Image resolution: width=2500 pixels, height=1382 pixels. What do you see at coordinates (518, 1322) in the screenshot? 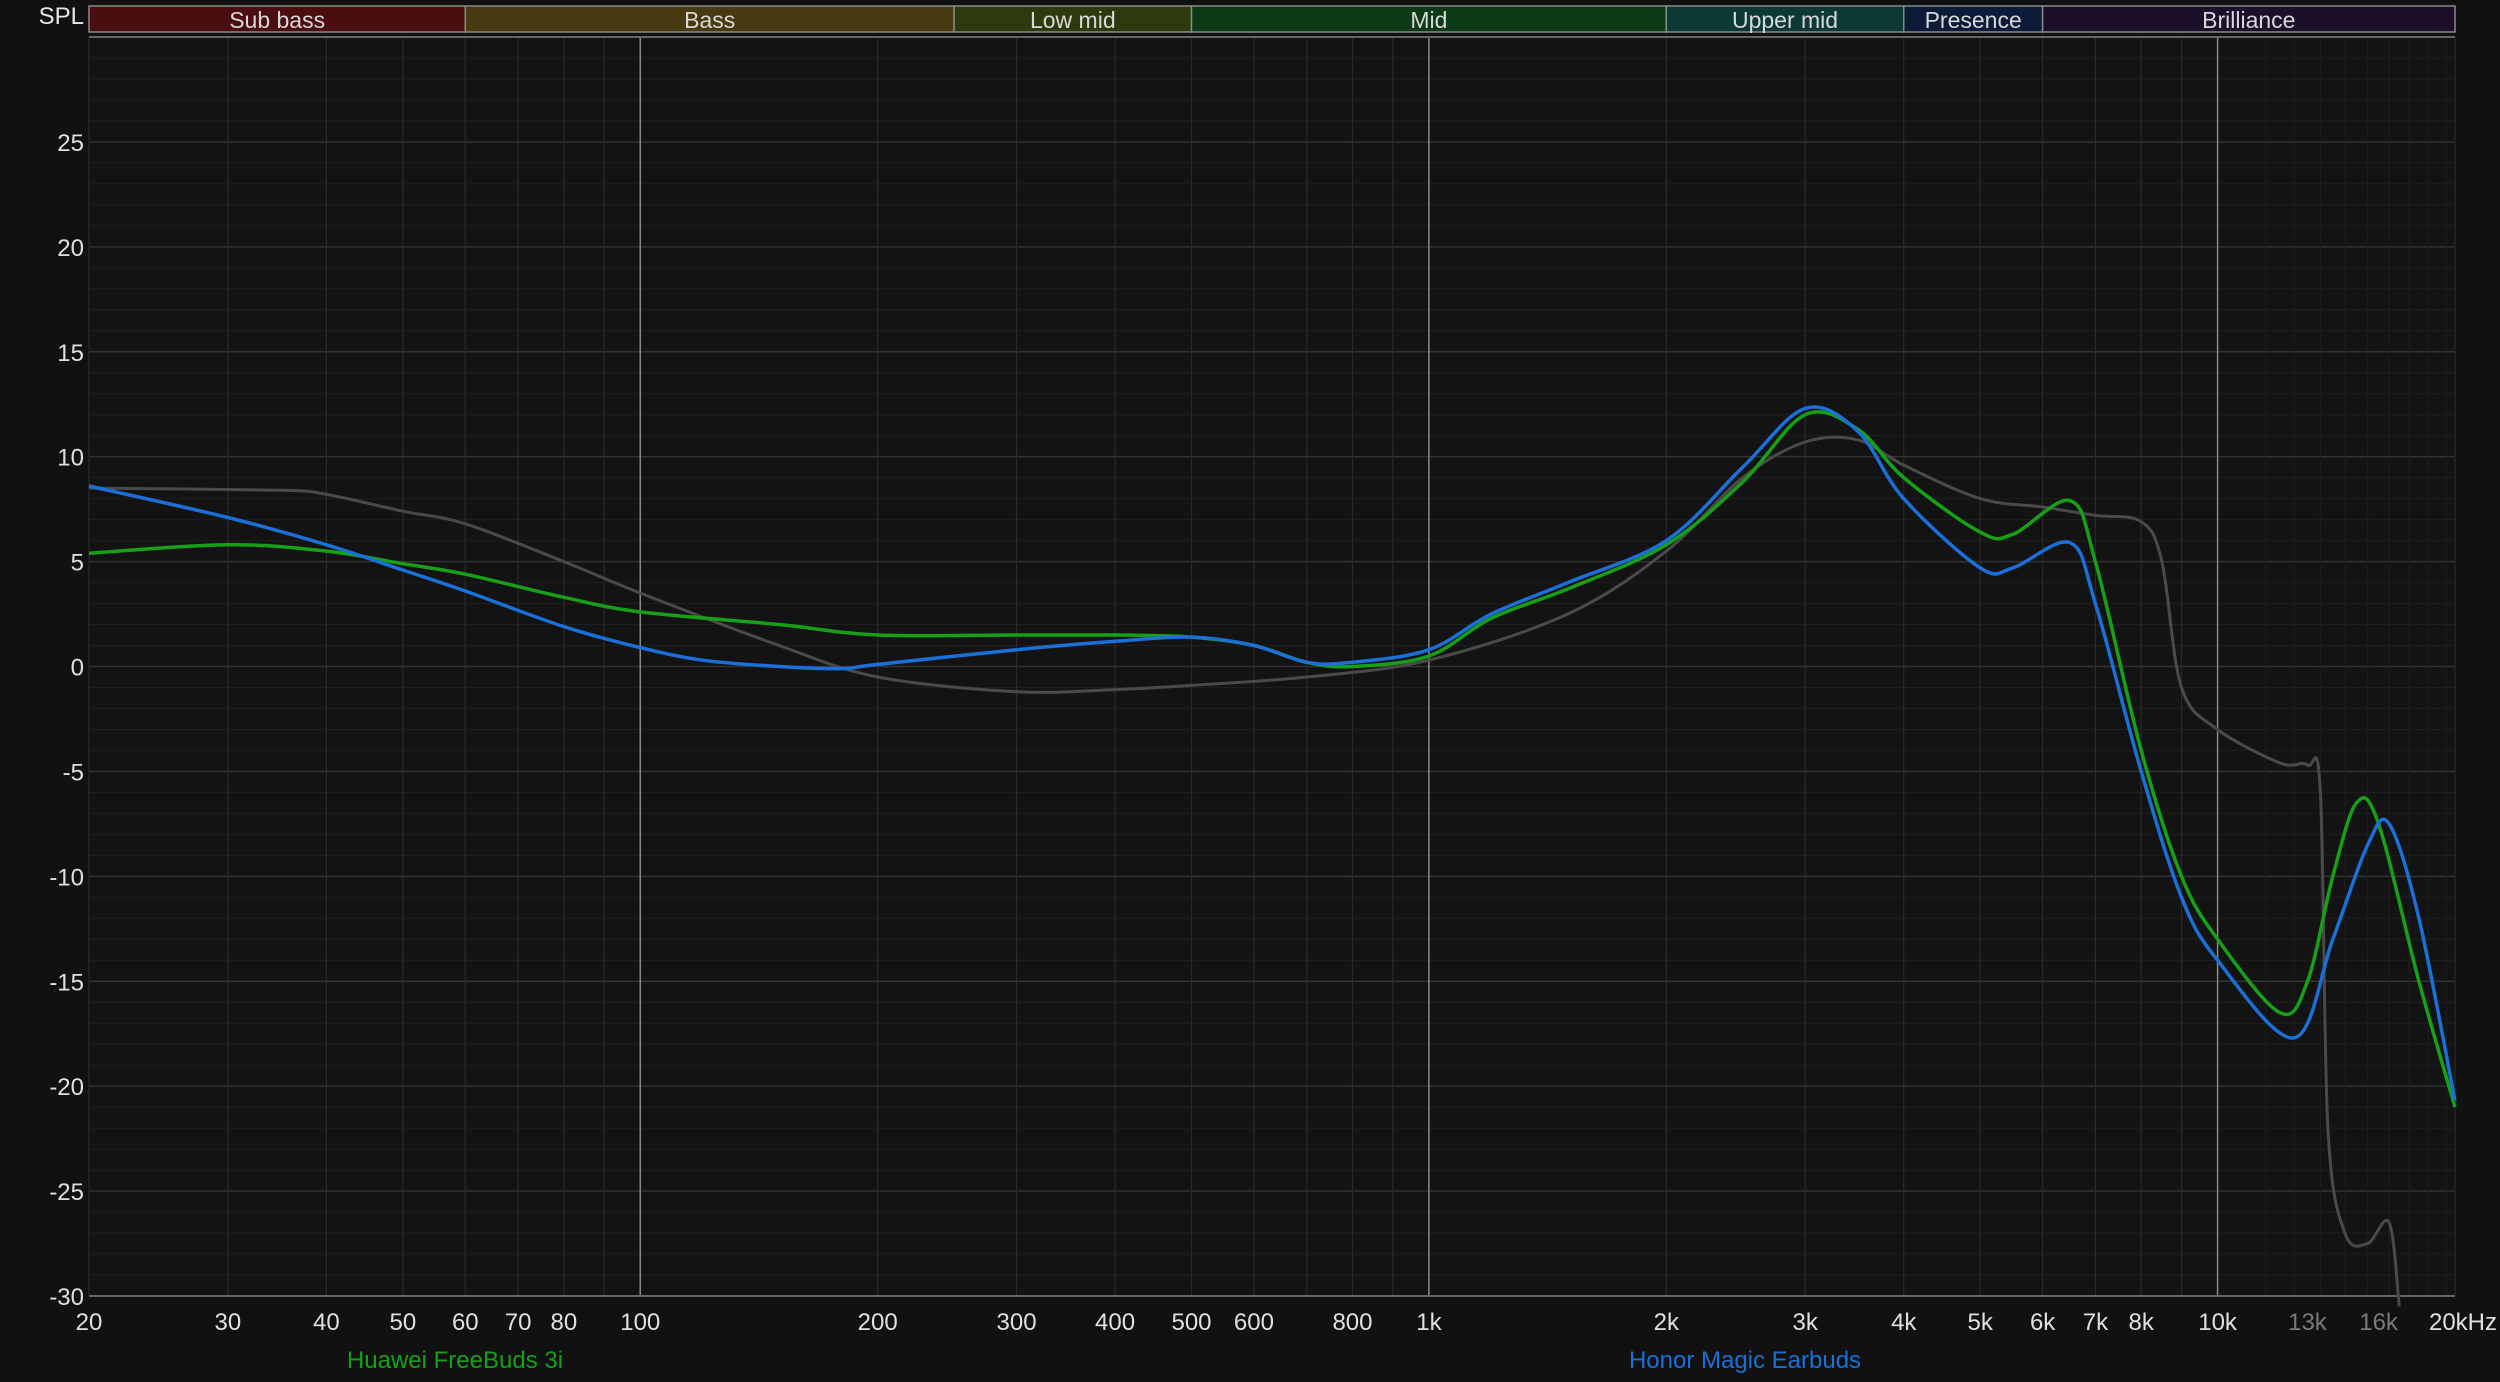
I see `x-tick-label: 70` at bounding box center [518, 1322].